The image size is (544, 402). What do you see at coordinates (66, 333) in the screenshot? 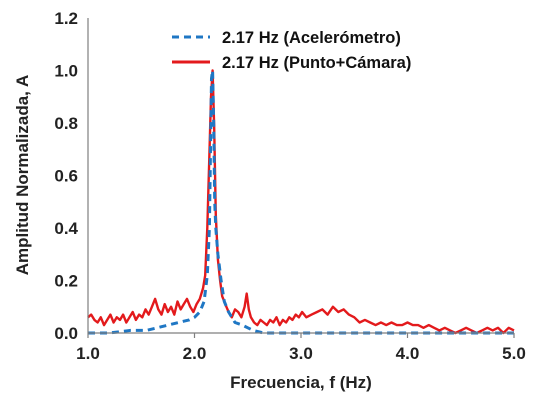
I see `y-tick-label: 0.0` at bounding box center [66, 333].